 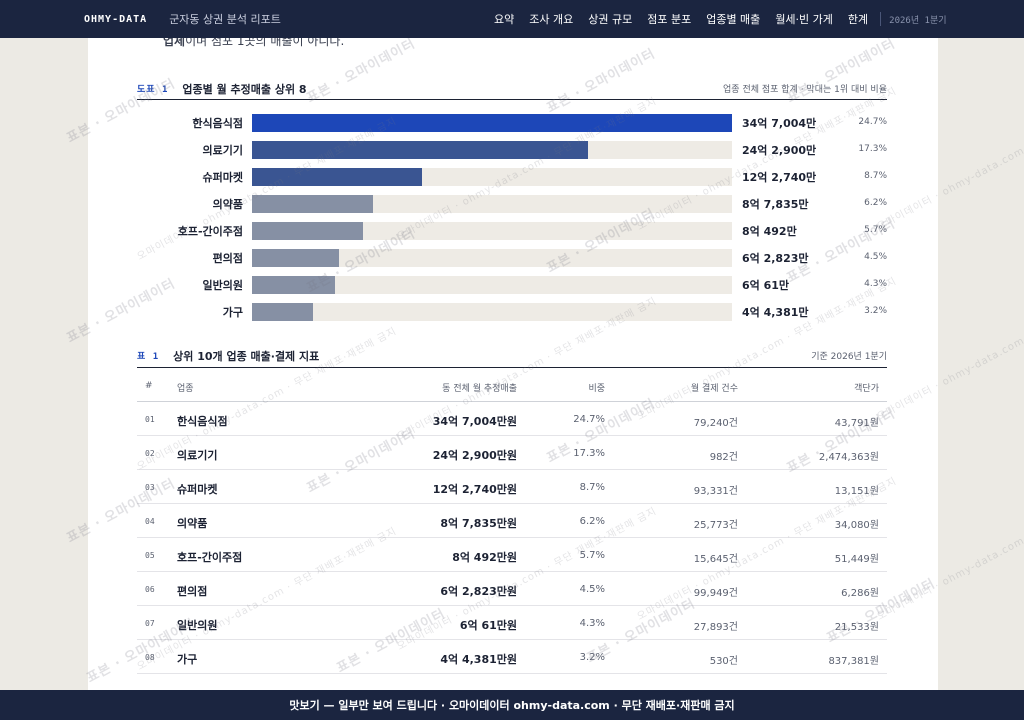 What do you see at coordinates (185, 389) in the screenshot?
I see `column-header-industry: 업종` at bounding box center [185, 389].